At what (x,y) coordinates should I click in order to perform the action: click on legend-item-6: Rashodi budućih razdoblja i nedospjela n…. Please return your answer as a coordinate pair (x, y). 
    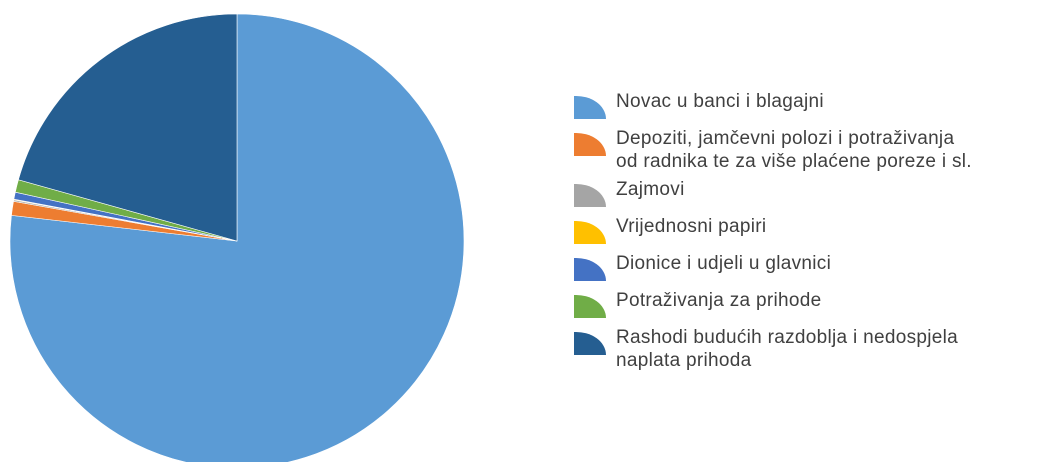
    Looking at the image, I should click on (812, 349).